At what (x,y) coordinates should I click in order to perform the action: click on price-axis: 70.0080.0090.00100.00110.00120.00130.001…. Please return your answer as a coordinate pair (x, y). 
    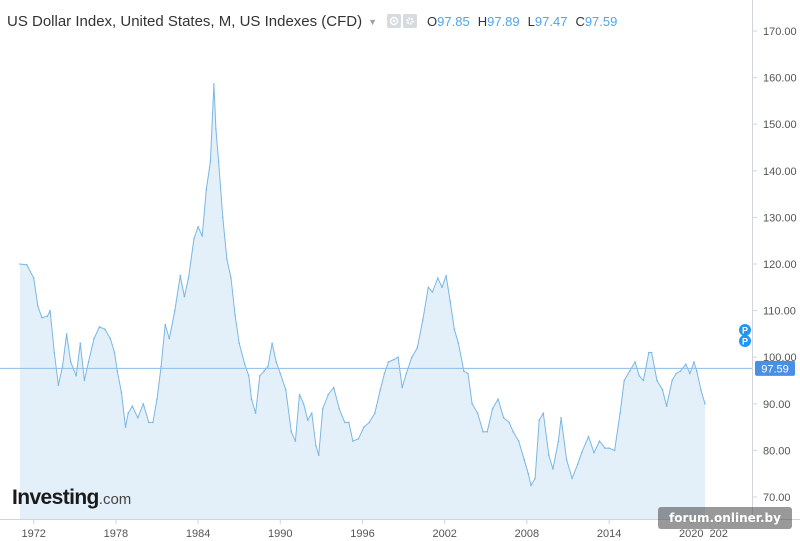
    Looking at the image, I should click on (774, 265).